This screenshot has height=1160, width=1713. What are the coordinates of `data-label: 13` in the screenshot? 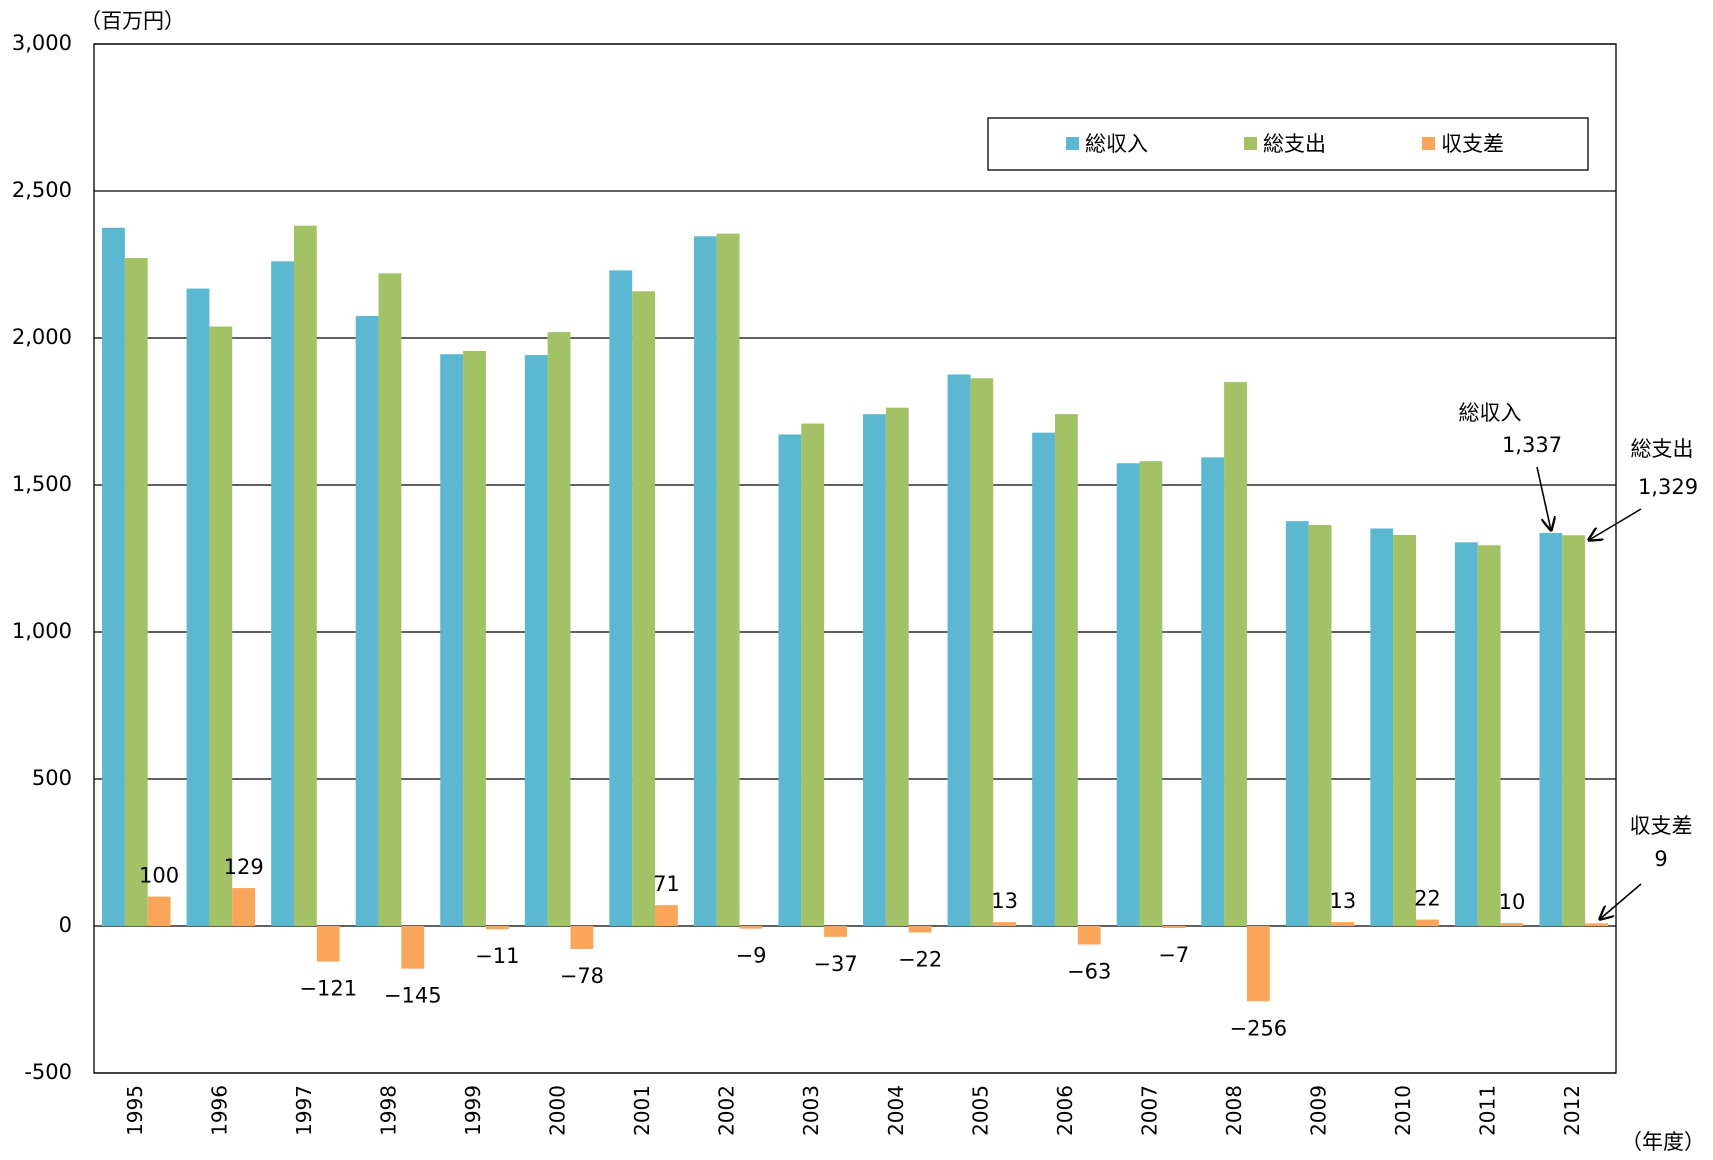 It's located at (1004, 901).